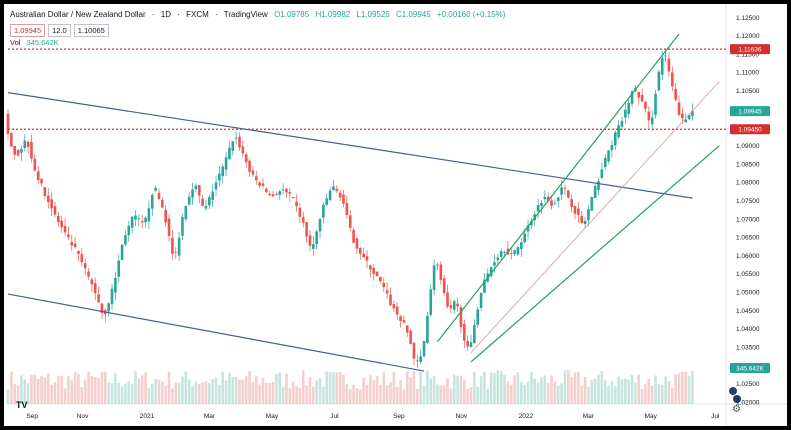 This screenshot has height=430, width=791. Describe the element at coordinates (733, 391) in the screenshot. I see `event-icon` at that location.